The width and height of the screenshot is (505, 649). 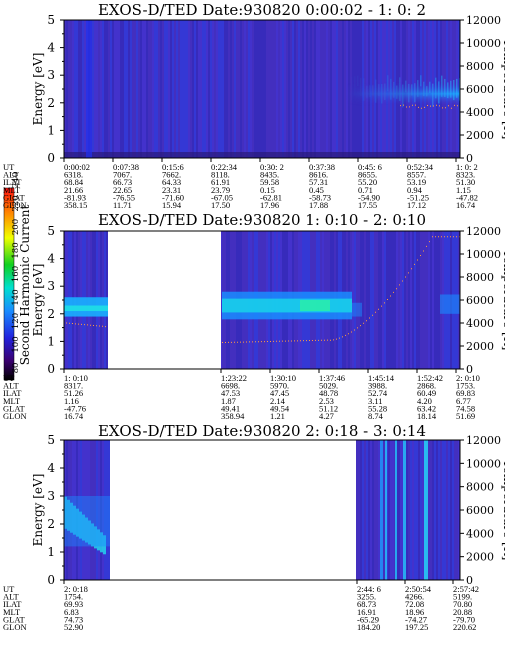 What do you see at coordinates (16, 180) in the screenshot?
I see `colorbar-tick-label: 240` at bounding box center [16, 180].